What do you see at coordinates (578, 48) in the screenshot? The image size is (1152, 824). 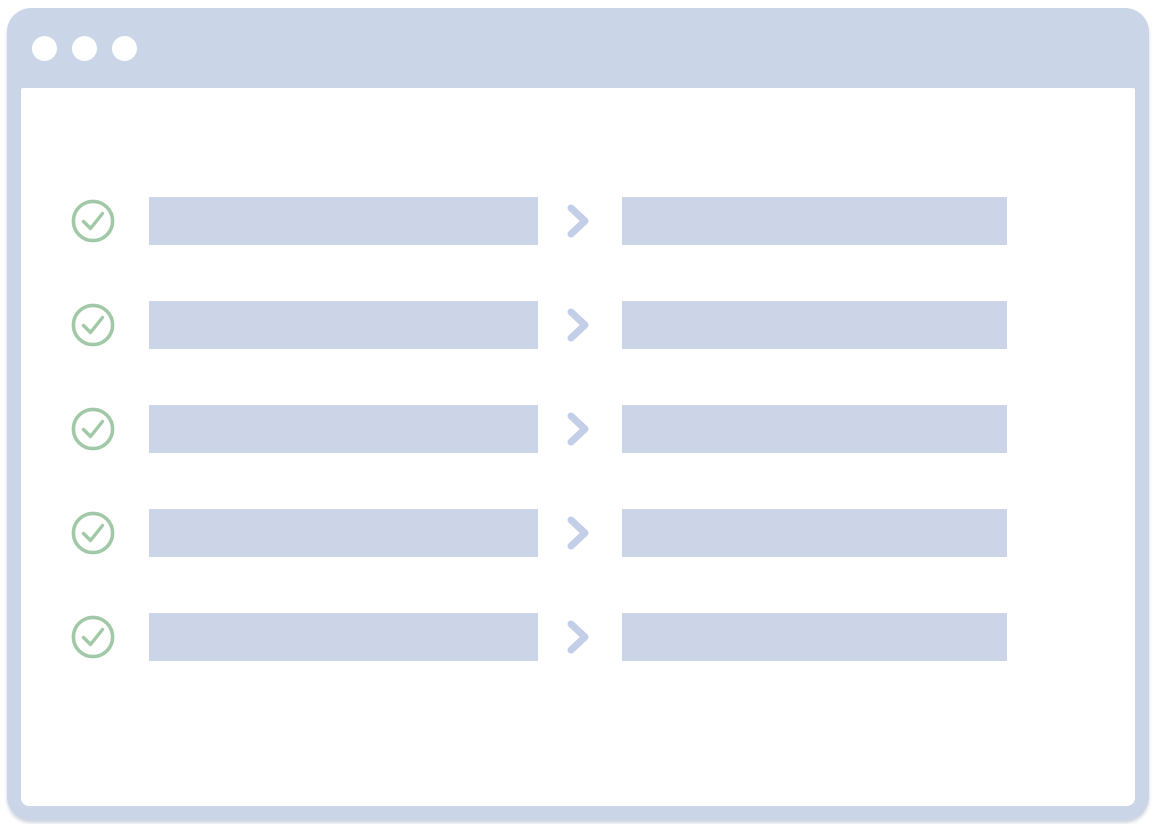 I see `window-titlebar` at bounding box center [578, 48].